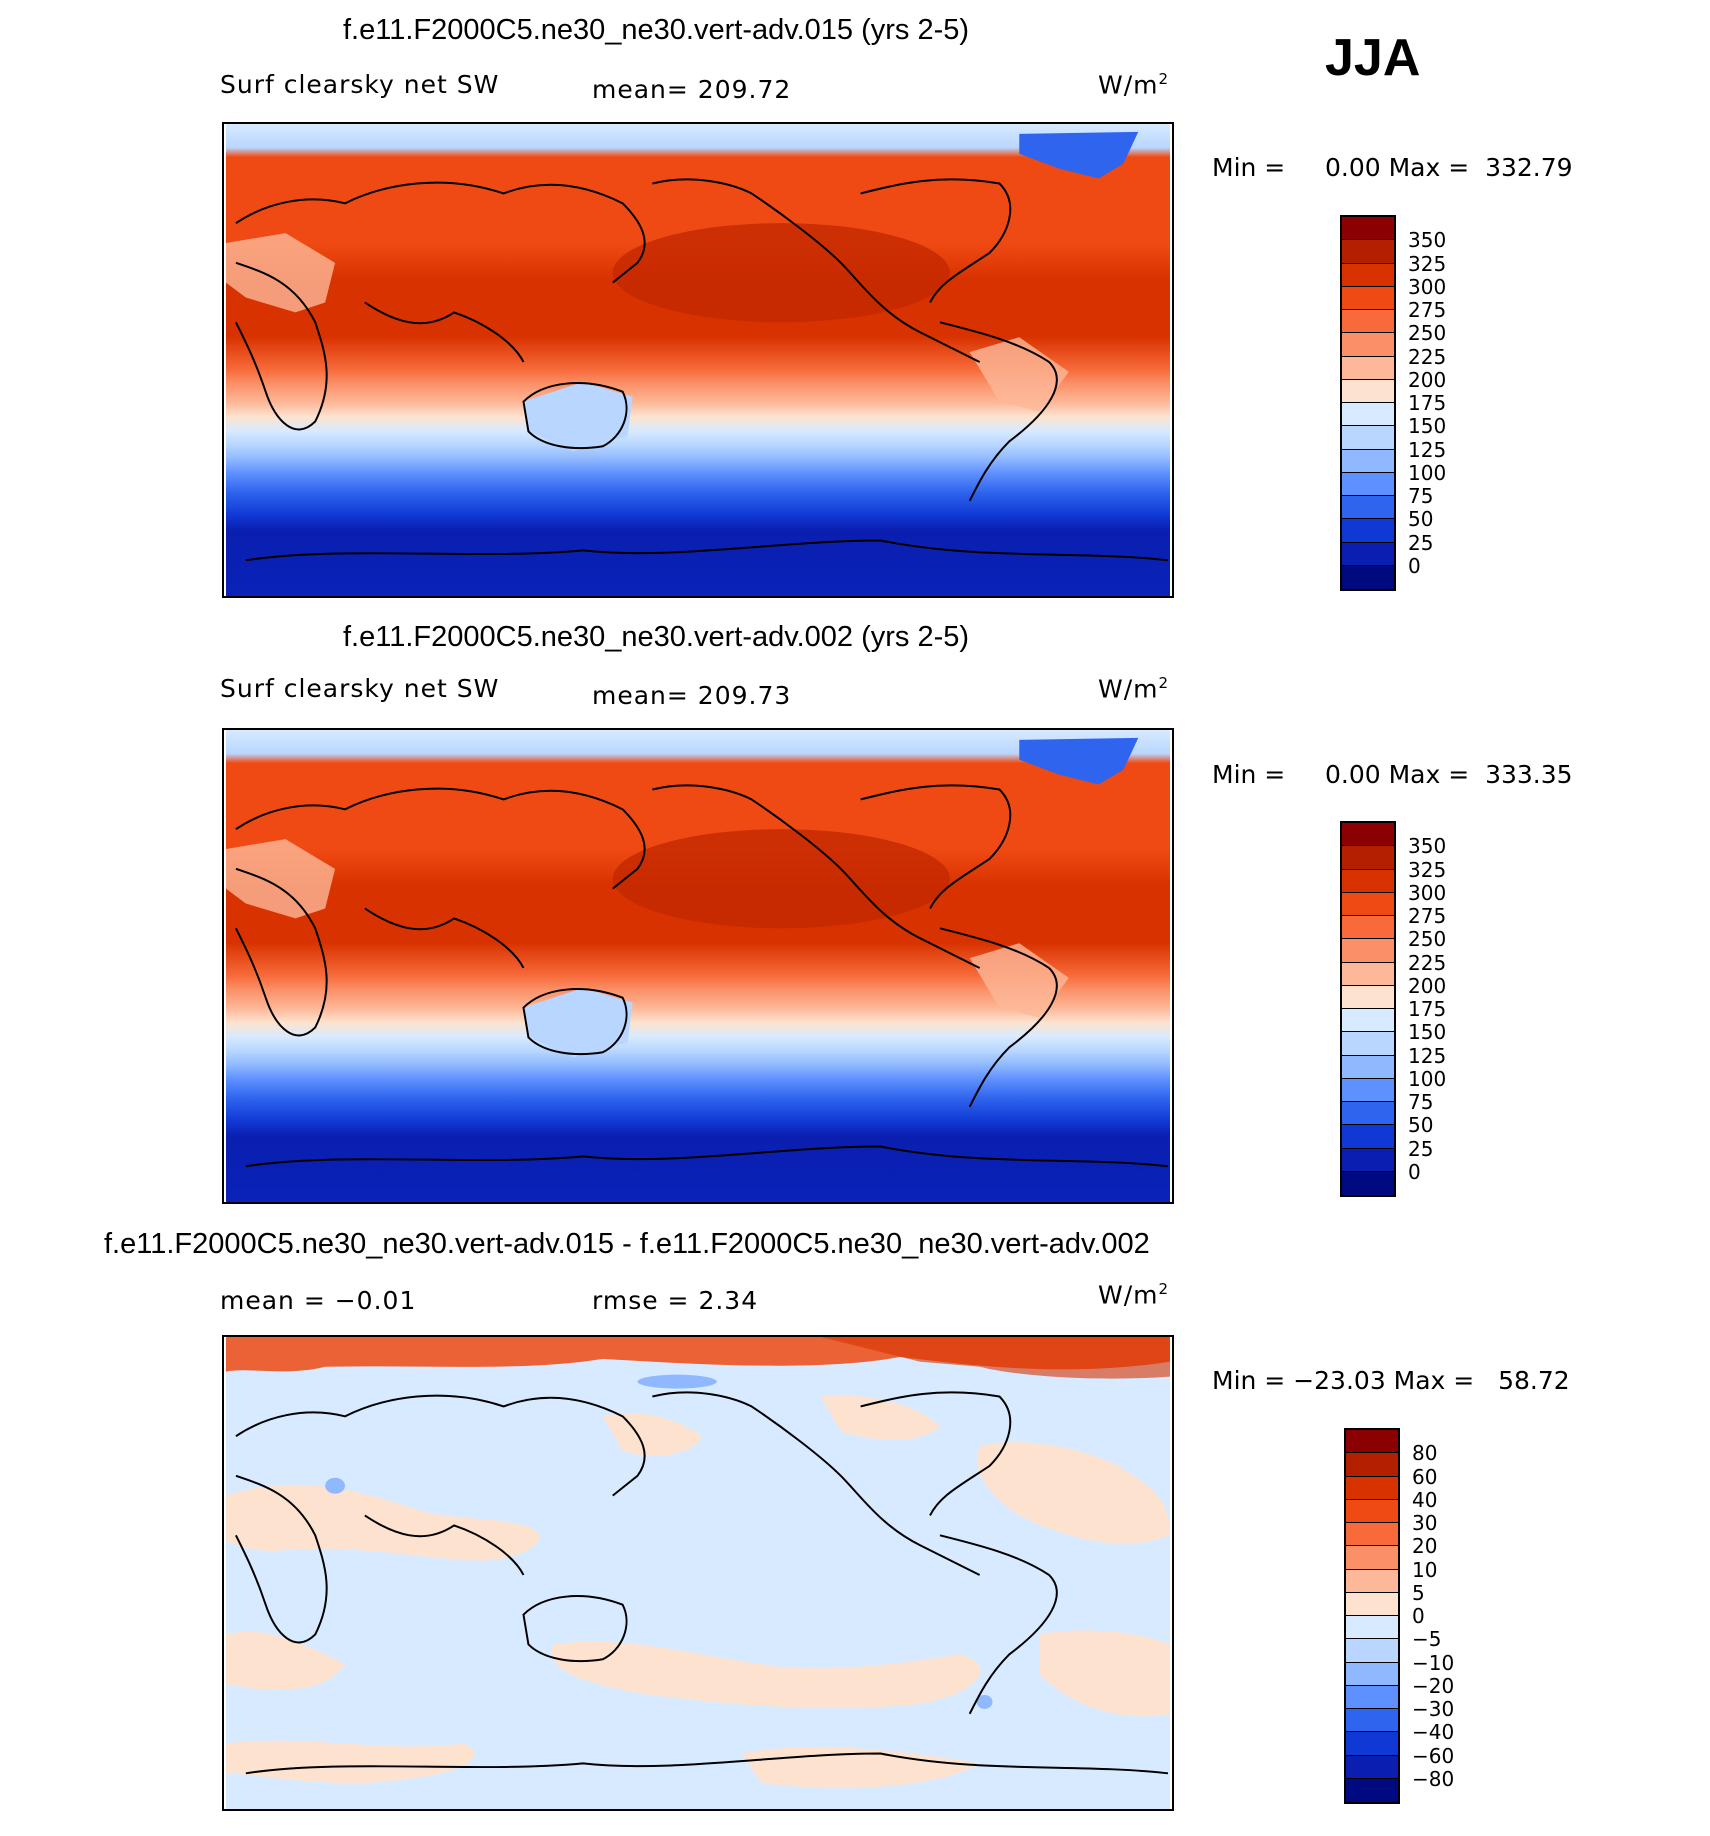 This screenshot has height=1836, width=1710. What do you see at coordinates (995, 1358) in the screenshot?
I see `panel-3-arctic-max` at bounding box center [995, 1358].